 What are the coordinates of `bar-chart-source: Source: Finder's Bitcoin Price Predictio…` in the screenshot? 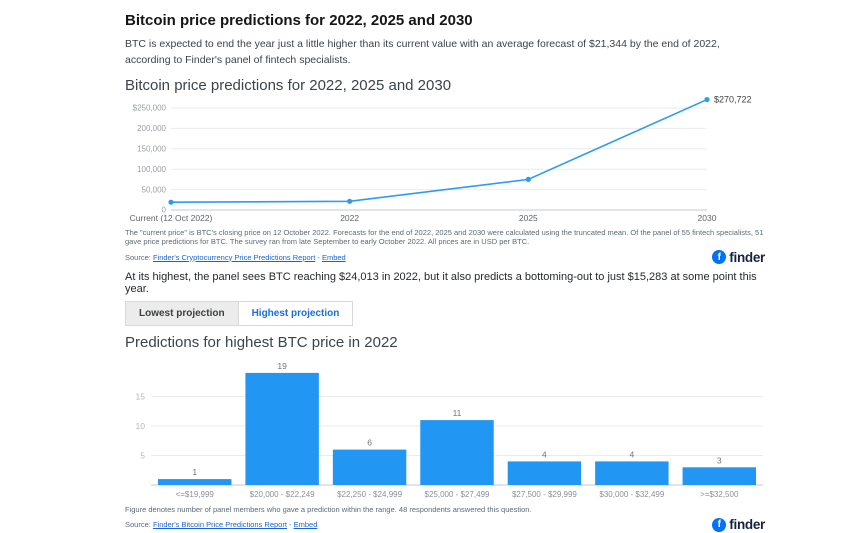 It's located at (221, 524).